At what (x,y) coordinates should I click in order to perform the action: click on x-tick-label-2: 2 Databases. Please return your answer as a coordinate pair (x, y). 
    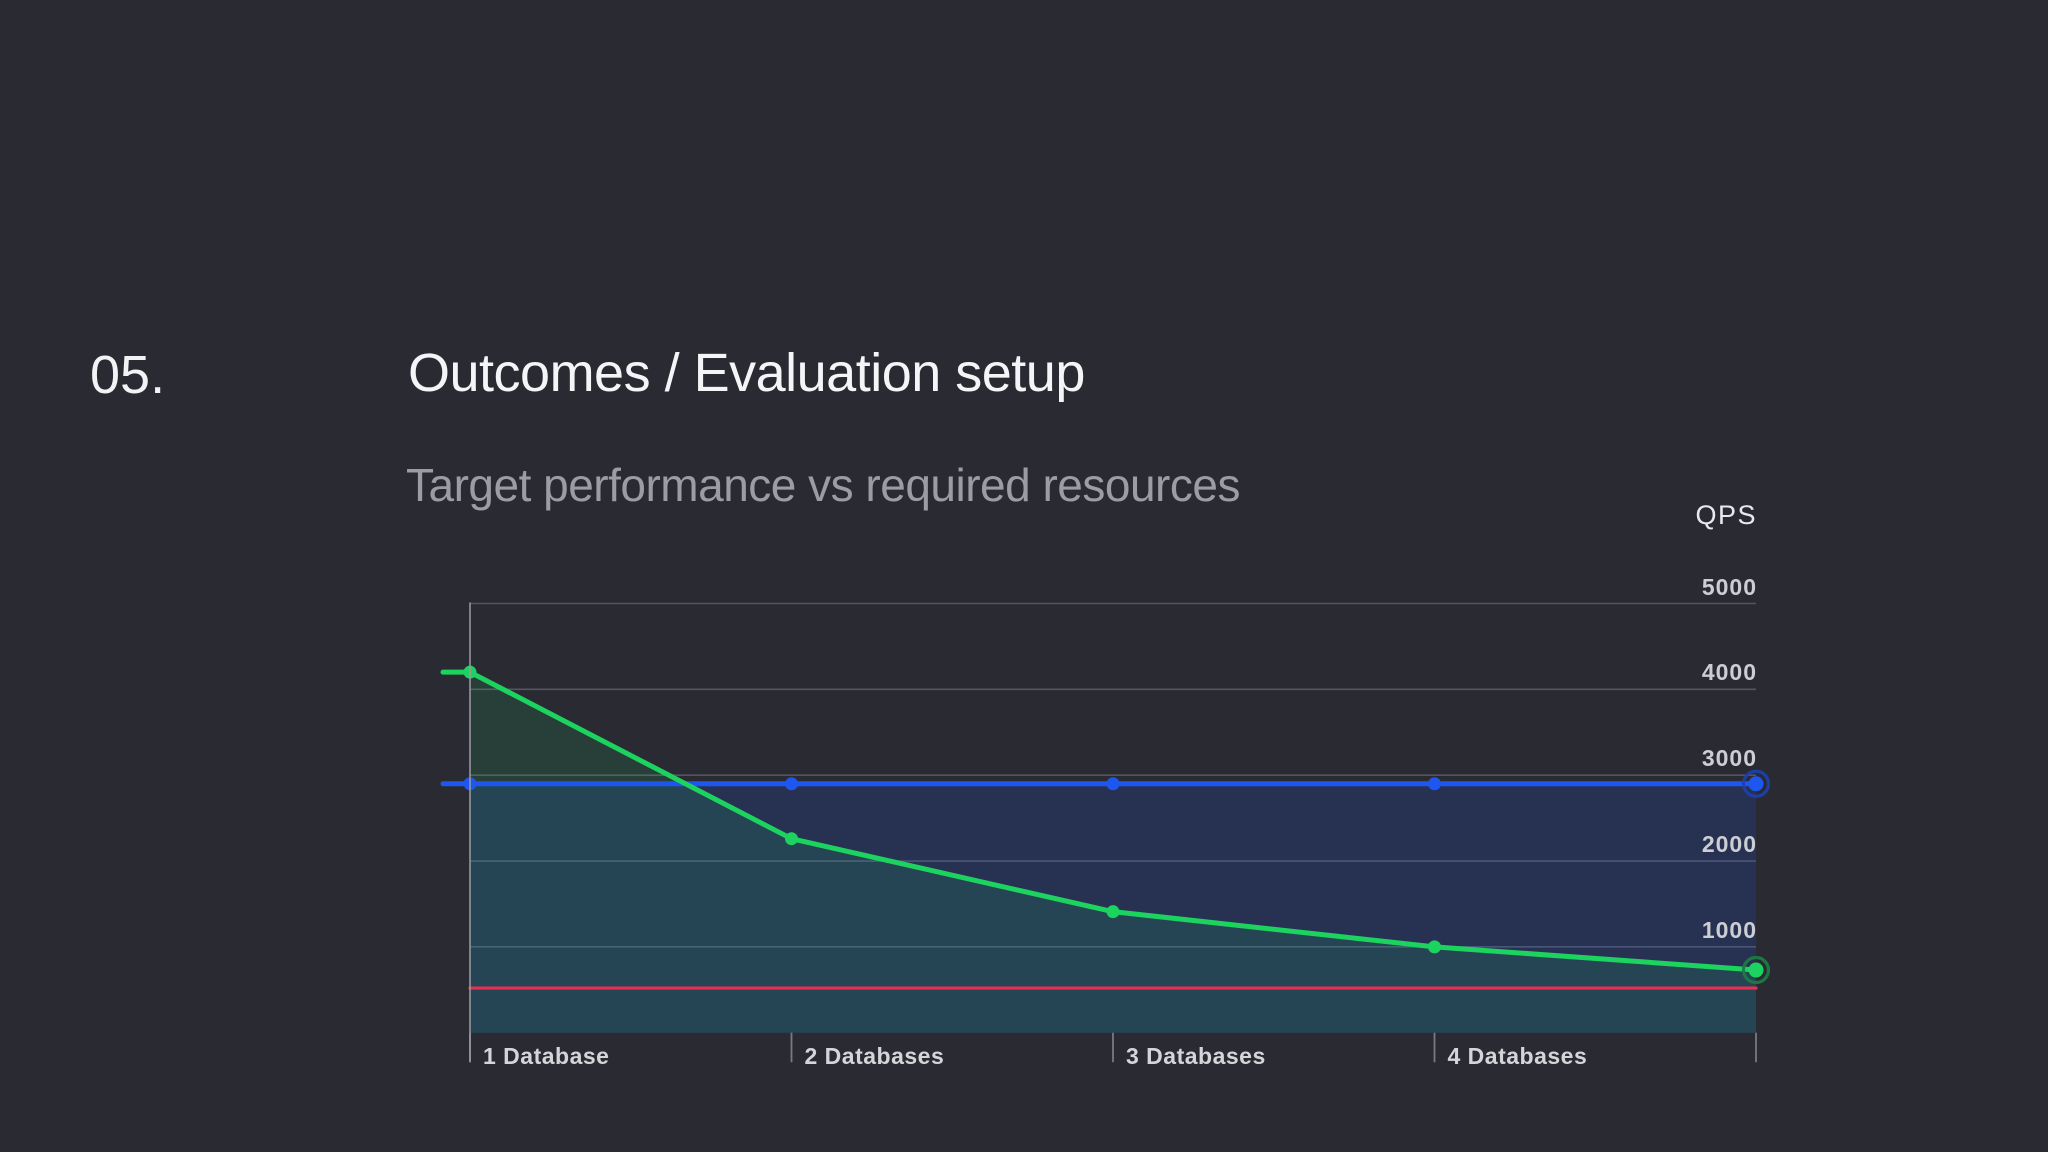
    Looking at the image, I should click on (874, 1056).